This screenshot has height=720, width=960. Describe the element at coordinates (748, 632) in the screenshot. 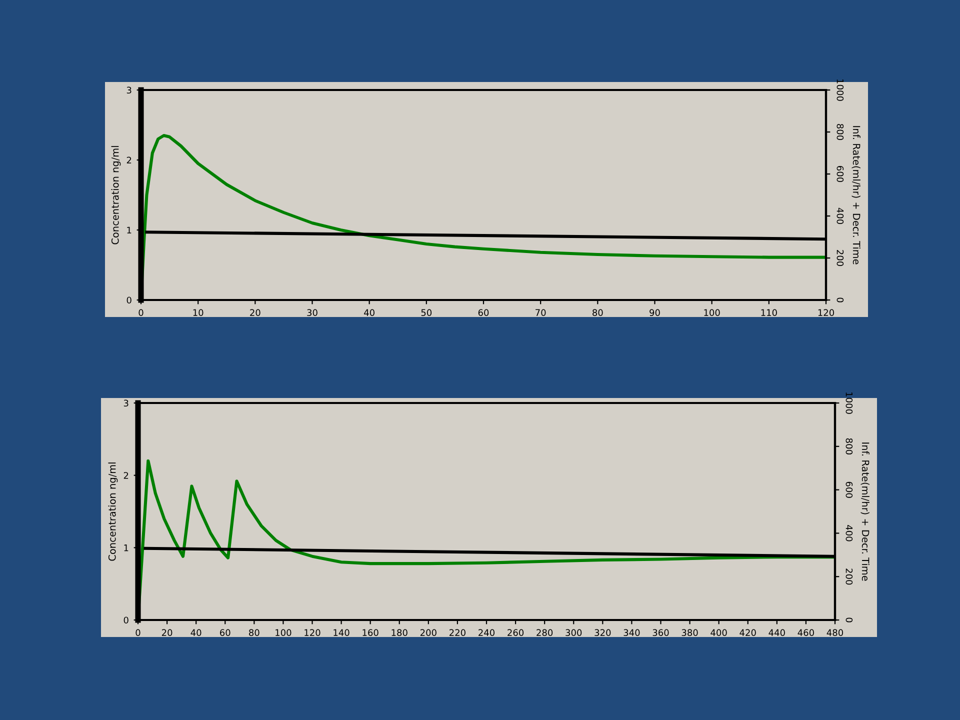

I see `x-tick-label: 420` at that location.